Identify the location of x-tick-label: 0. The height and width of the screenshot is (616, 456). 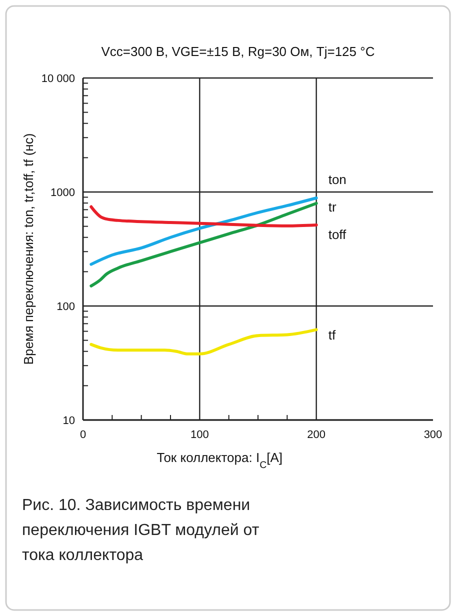
(83, 435).